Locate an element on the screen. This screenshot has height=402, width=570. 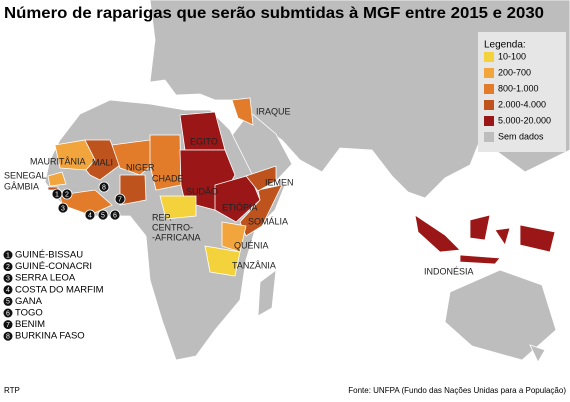
marker-number: 6 is located at coordinates (115, 215).